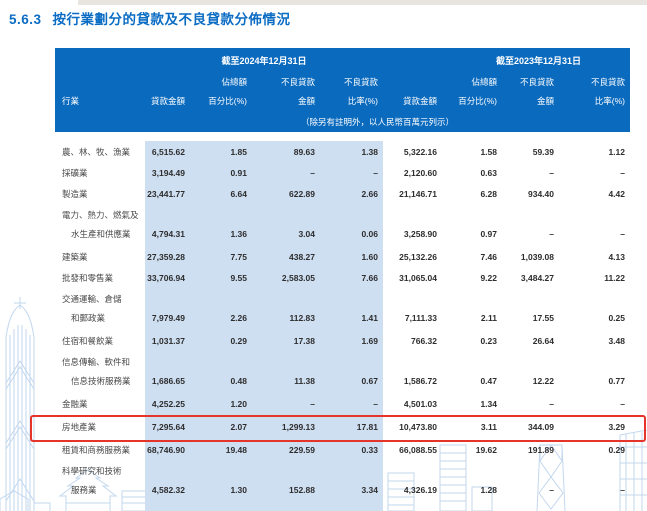 This screenshot has width=647, height=511. What do you see at coordinates (420, 173) in the screenshot?
I see `value-cell: 2,120.60` at bounding box center [420, 173].